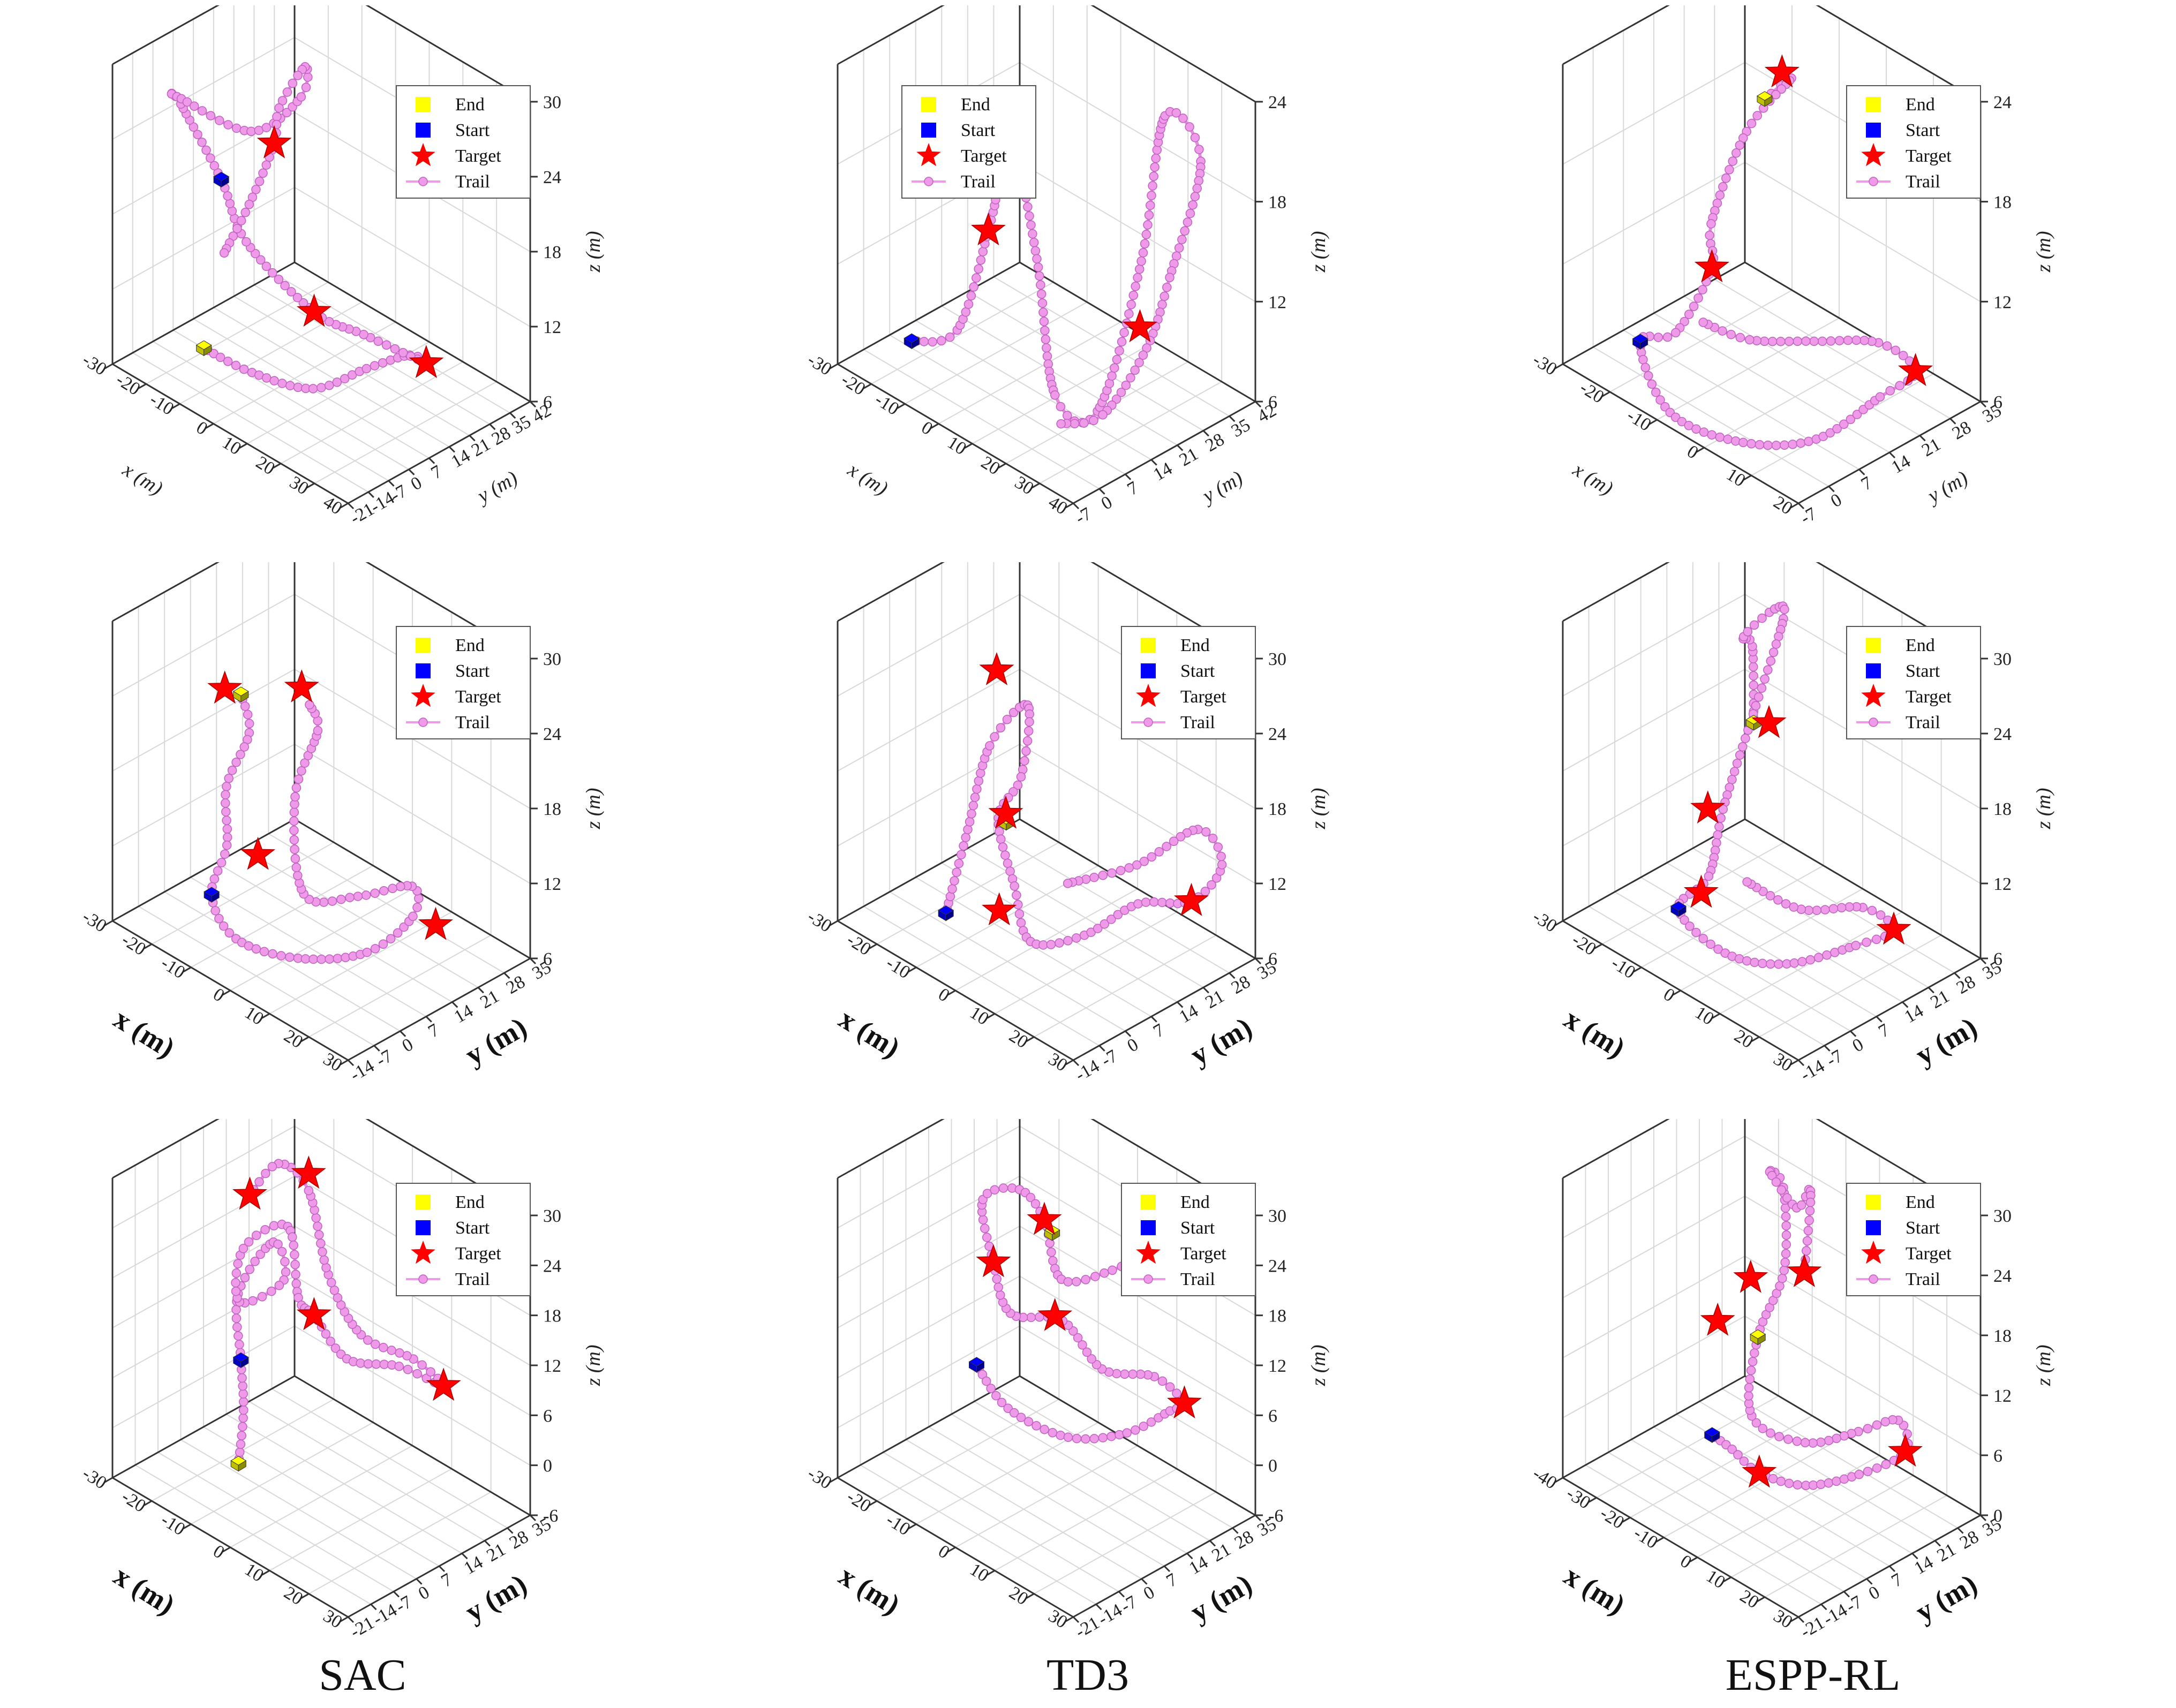 The height and width of the screenshot is (1708, 2176). What do you see at coordinates (1997, 1456) in the screenshot?
I see `z-tick-label: 6` at bounding box center [1997, 1456].